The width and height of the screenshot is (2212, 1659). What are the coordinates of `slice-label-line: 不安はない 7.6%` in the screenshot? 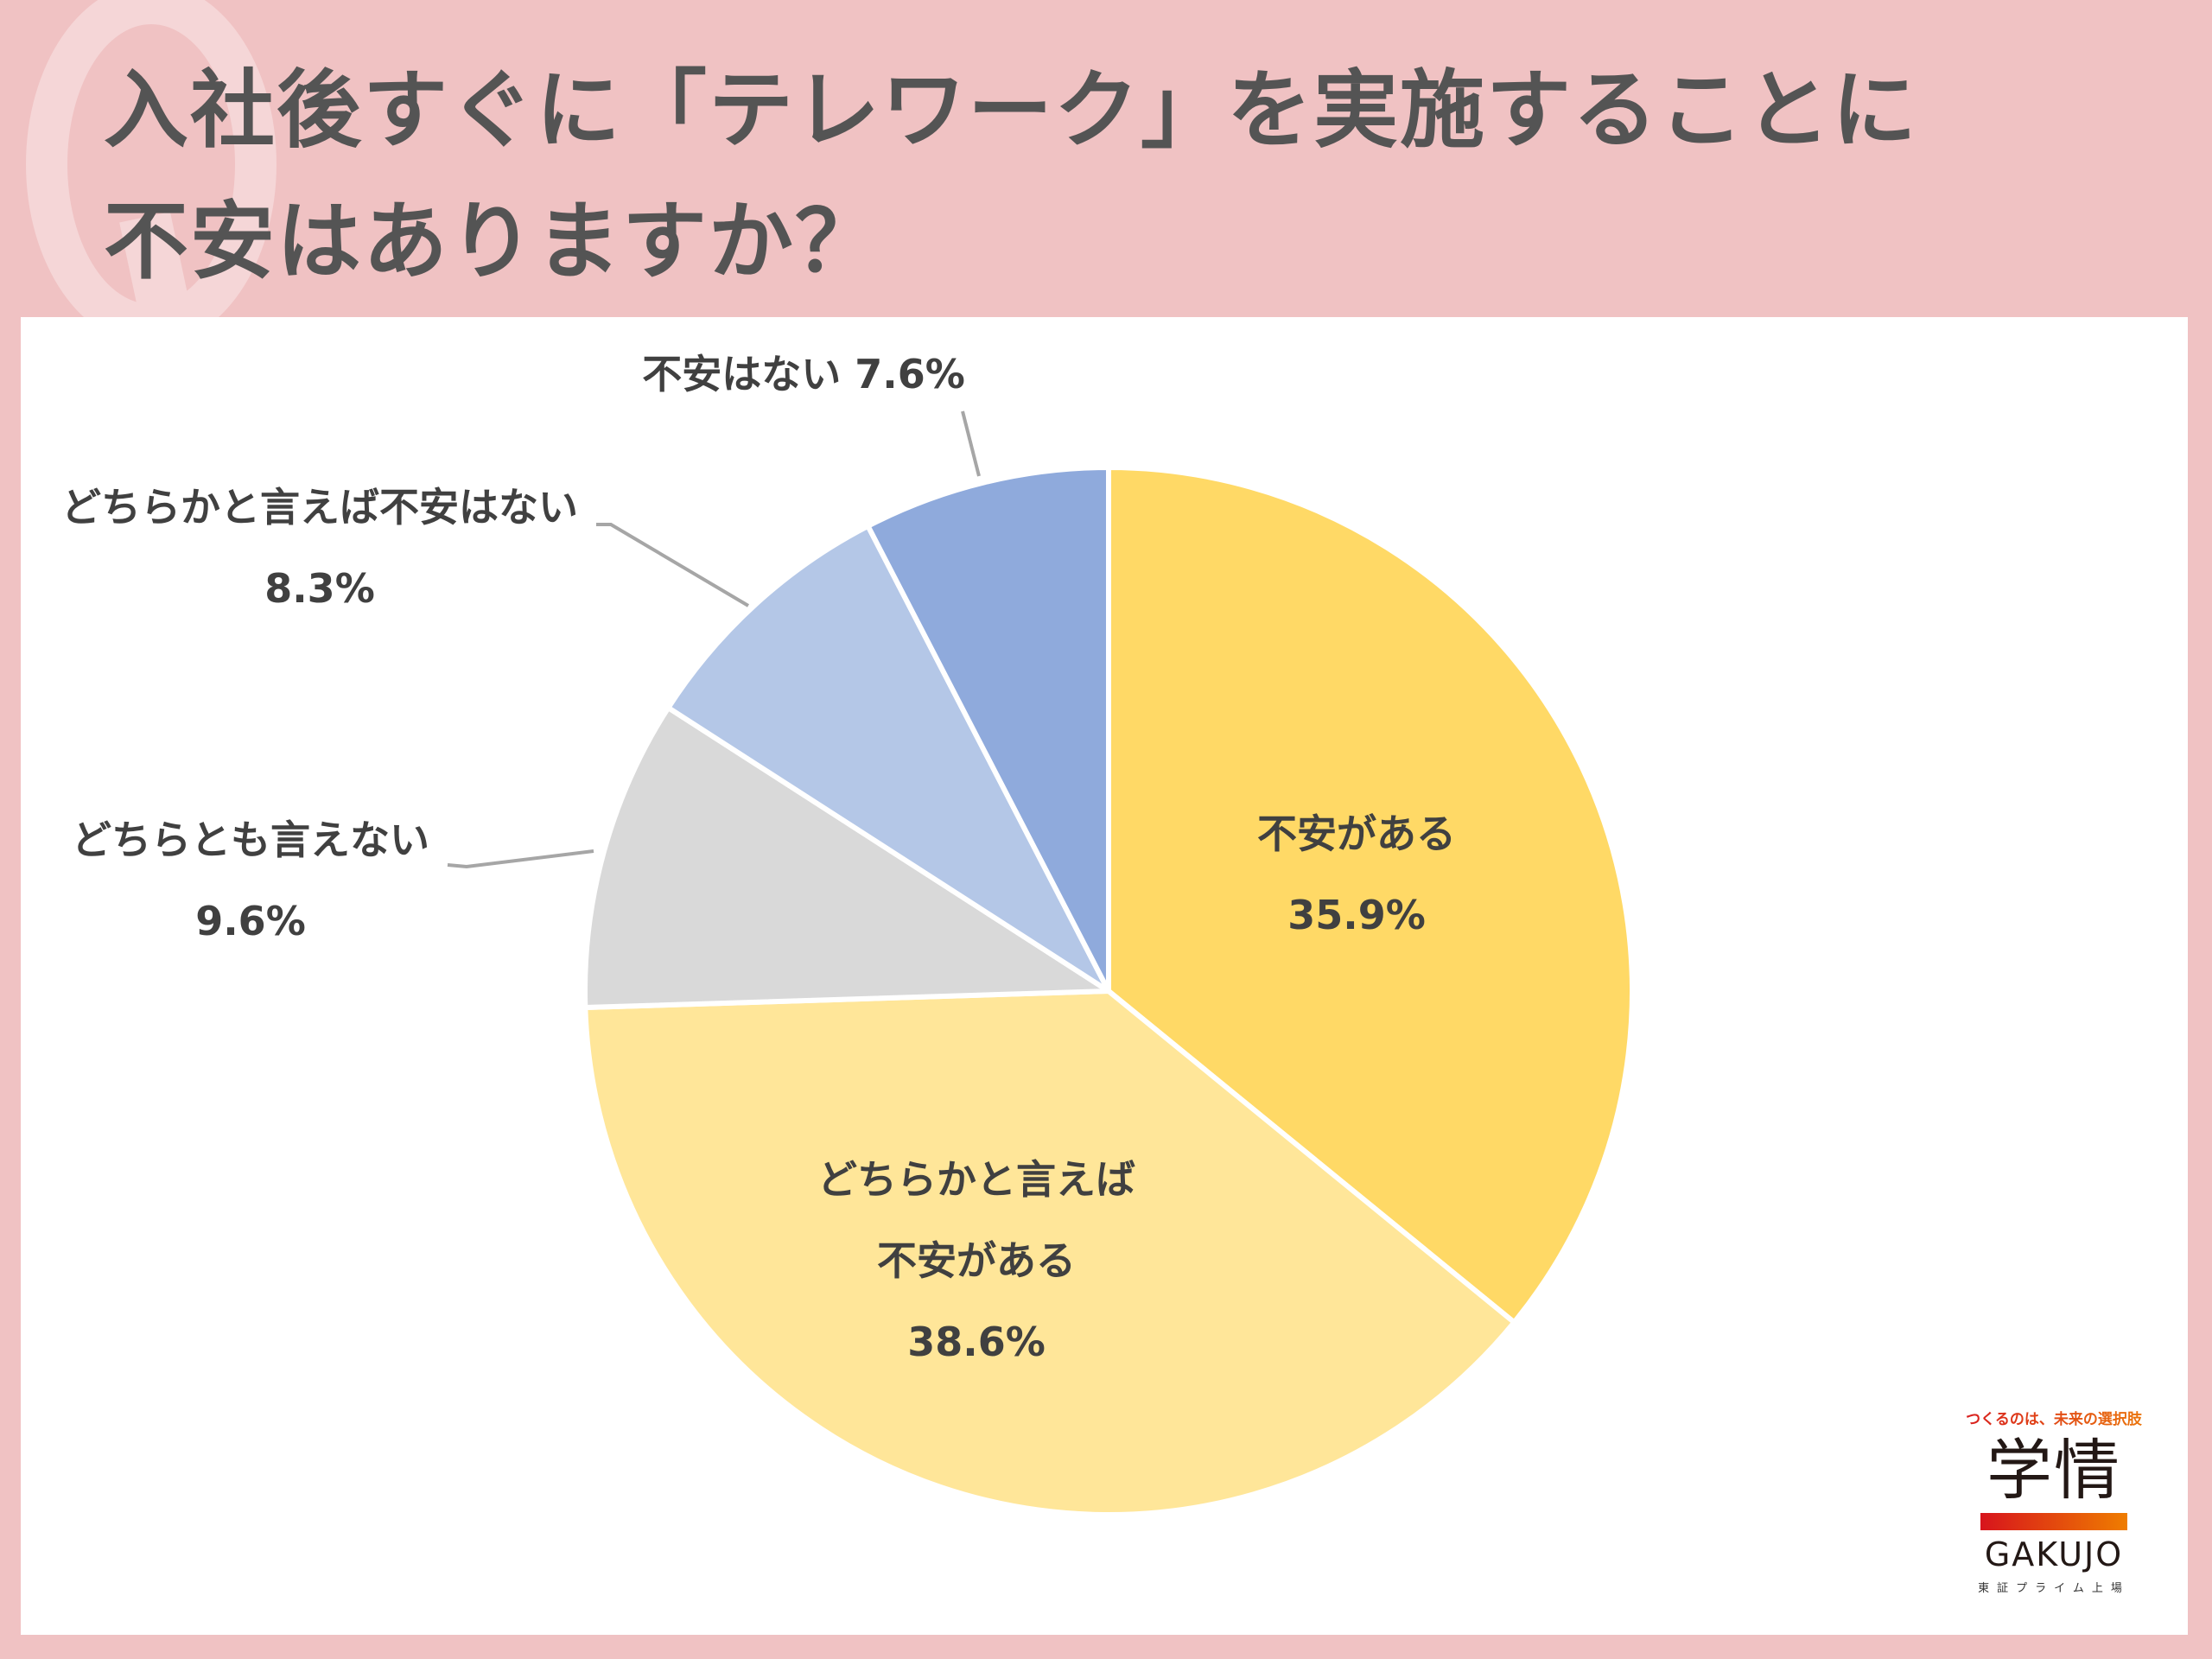 It's located at (803, 374).